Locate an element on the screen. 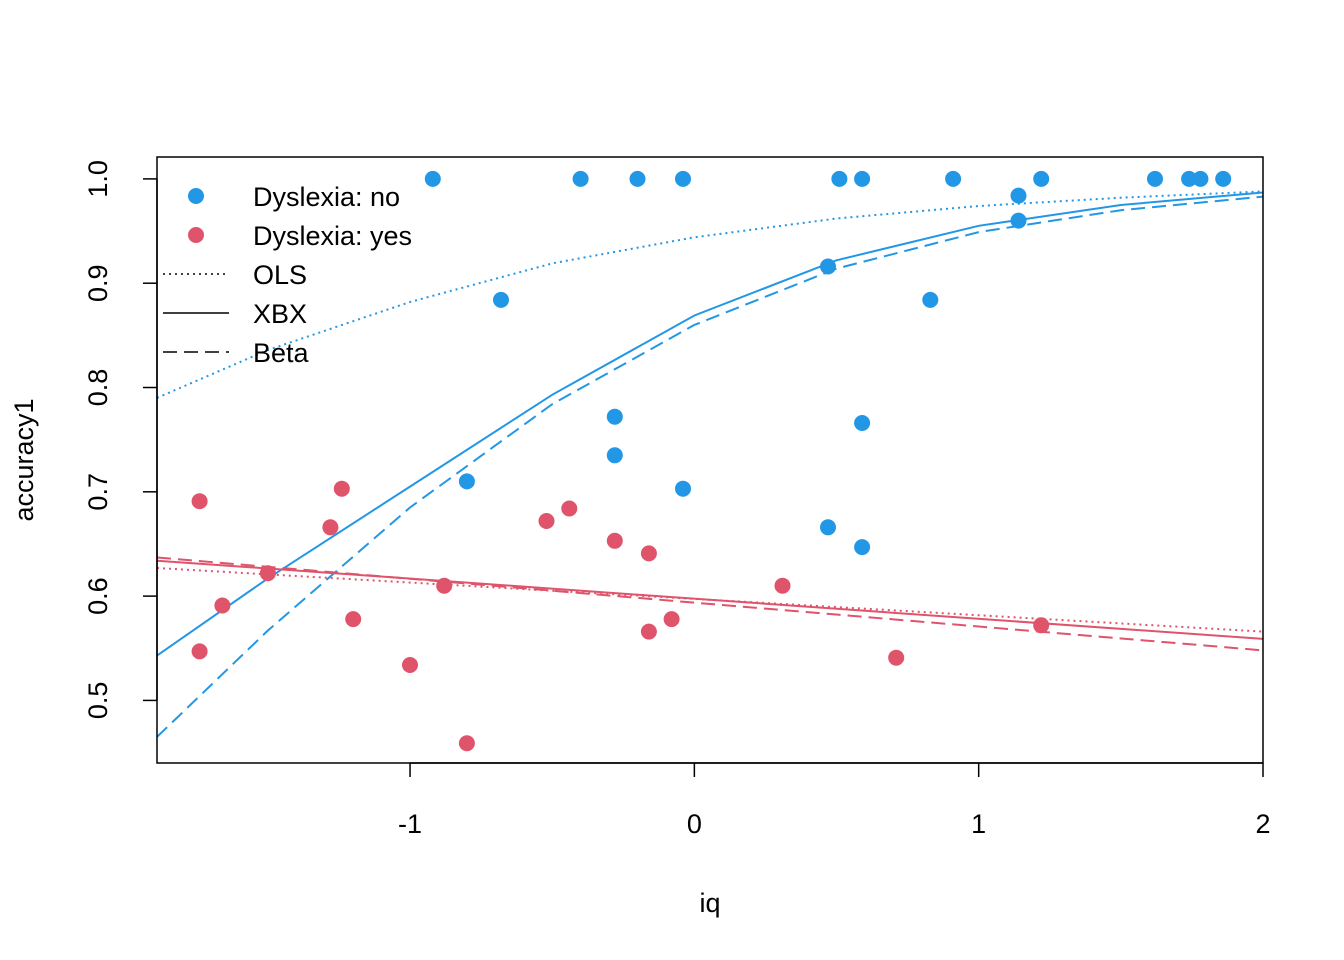  x-tick-label: -1 is located at coordinates (410, 824).